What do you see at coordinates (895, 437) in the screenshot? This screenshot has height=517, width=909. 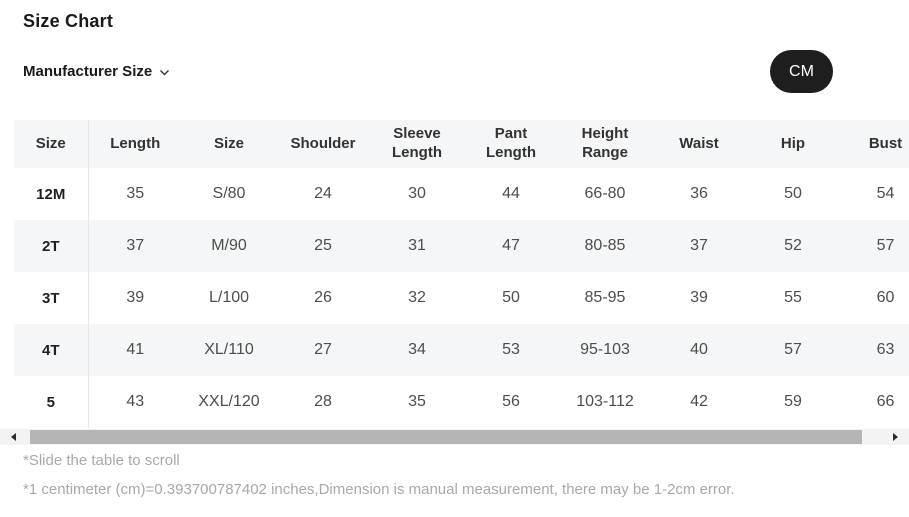 I see `scroll-right-arrow-icon` at bounding box center [895, 437].